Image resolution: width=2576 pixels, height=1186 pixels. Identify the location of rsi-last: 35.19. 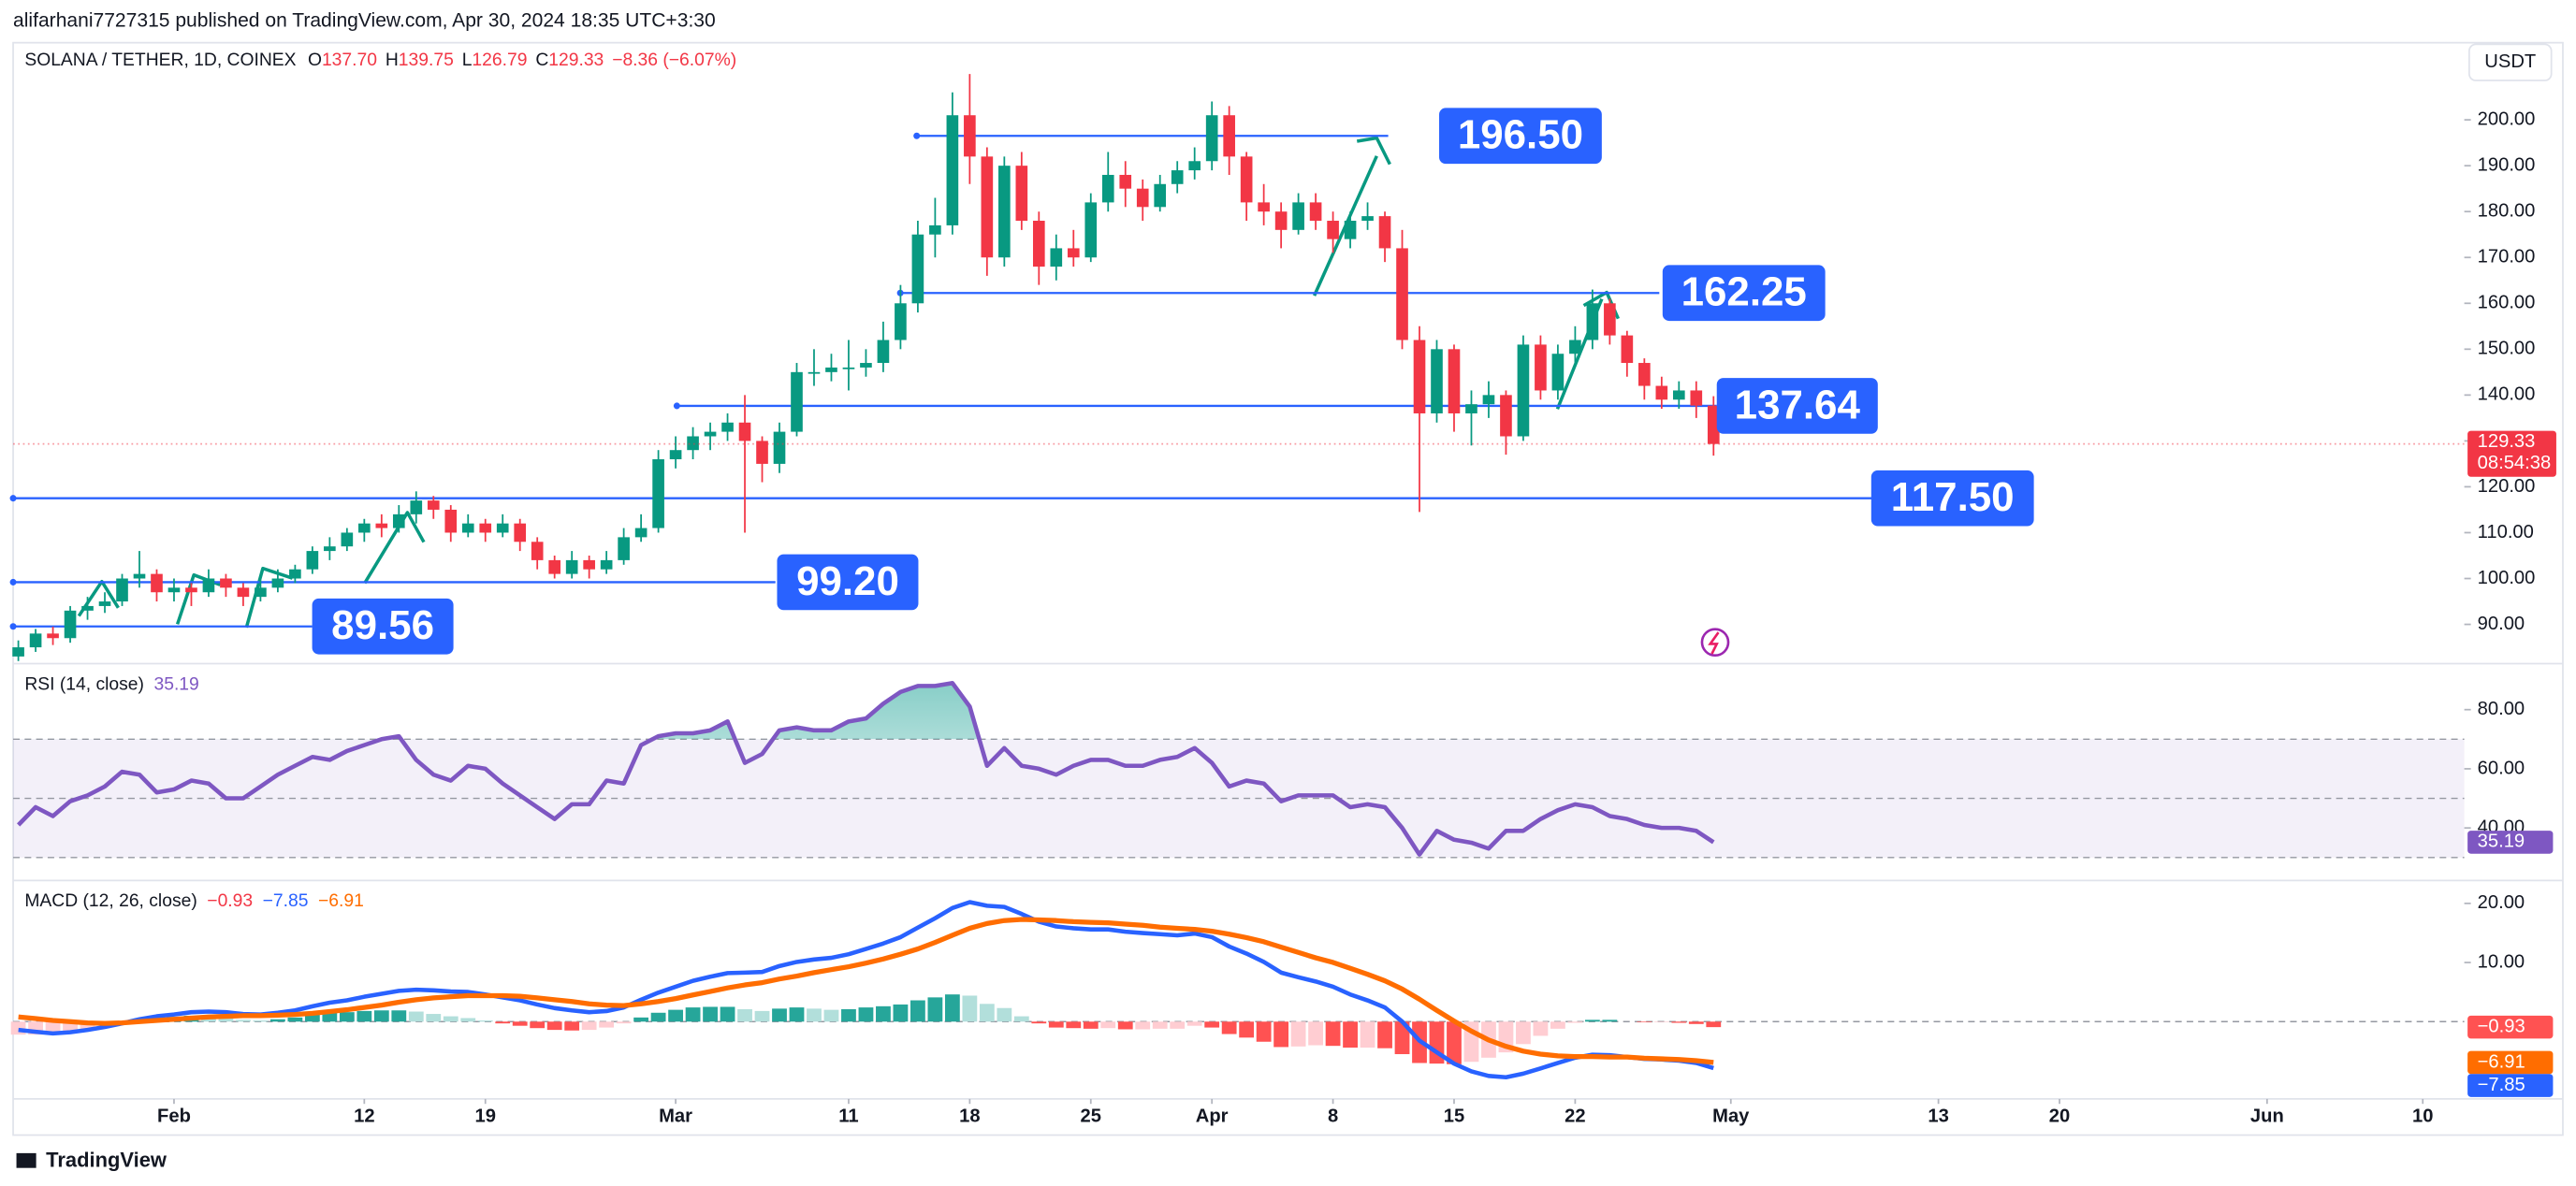
(175, 684).